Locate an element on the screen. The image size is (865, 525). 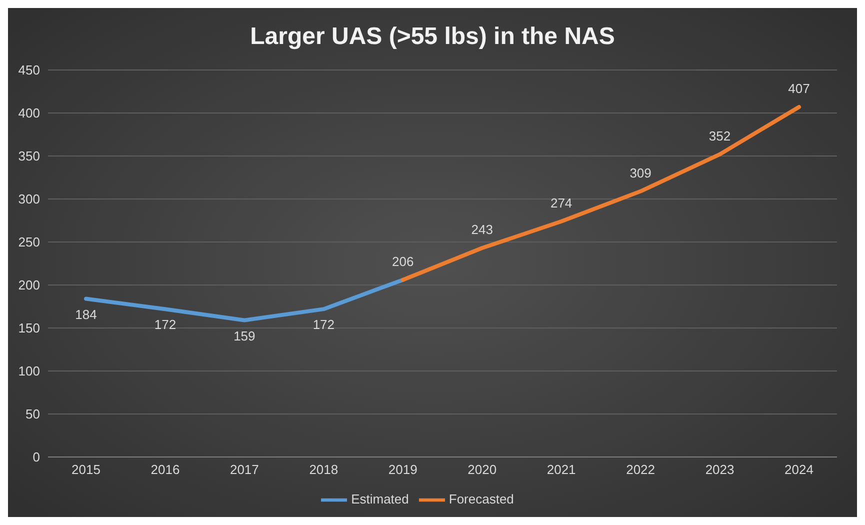
x-tick-label: 2021 is located at coordinates (561, 470).